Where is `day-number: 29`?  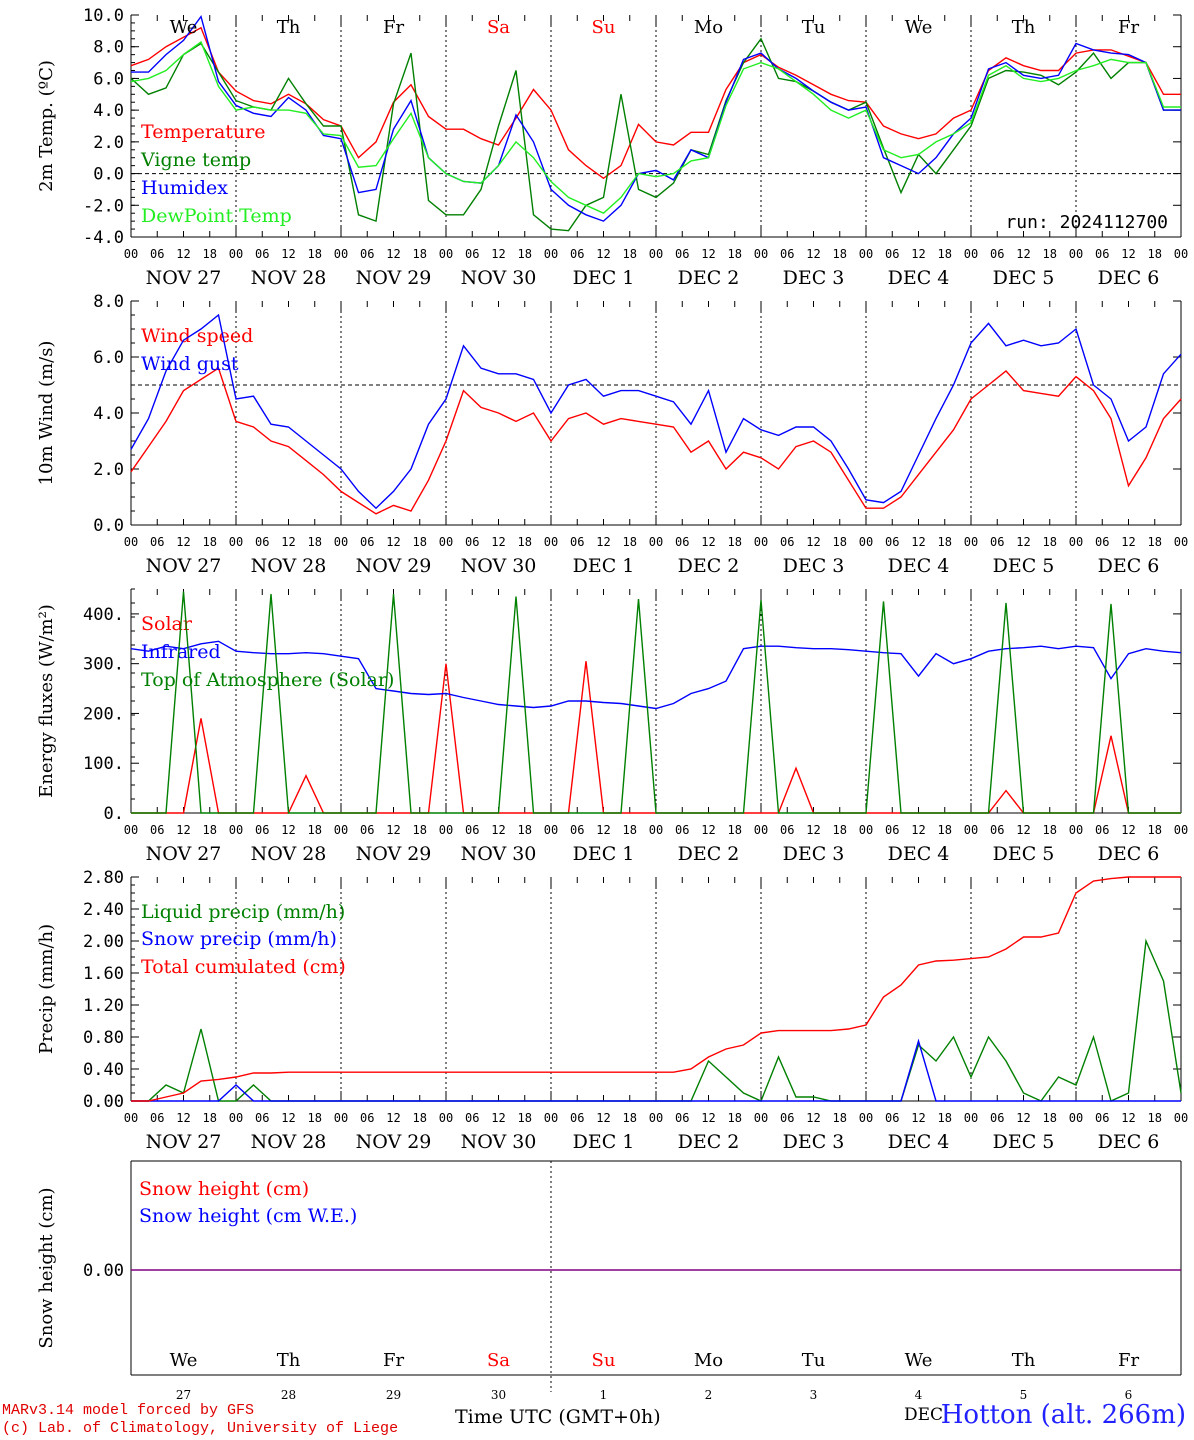
day-number: 29 is located at coordinates (393, 1395).